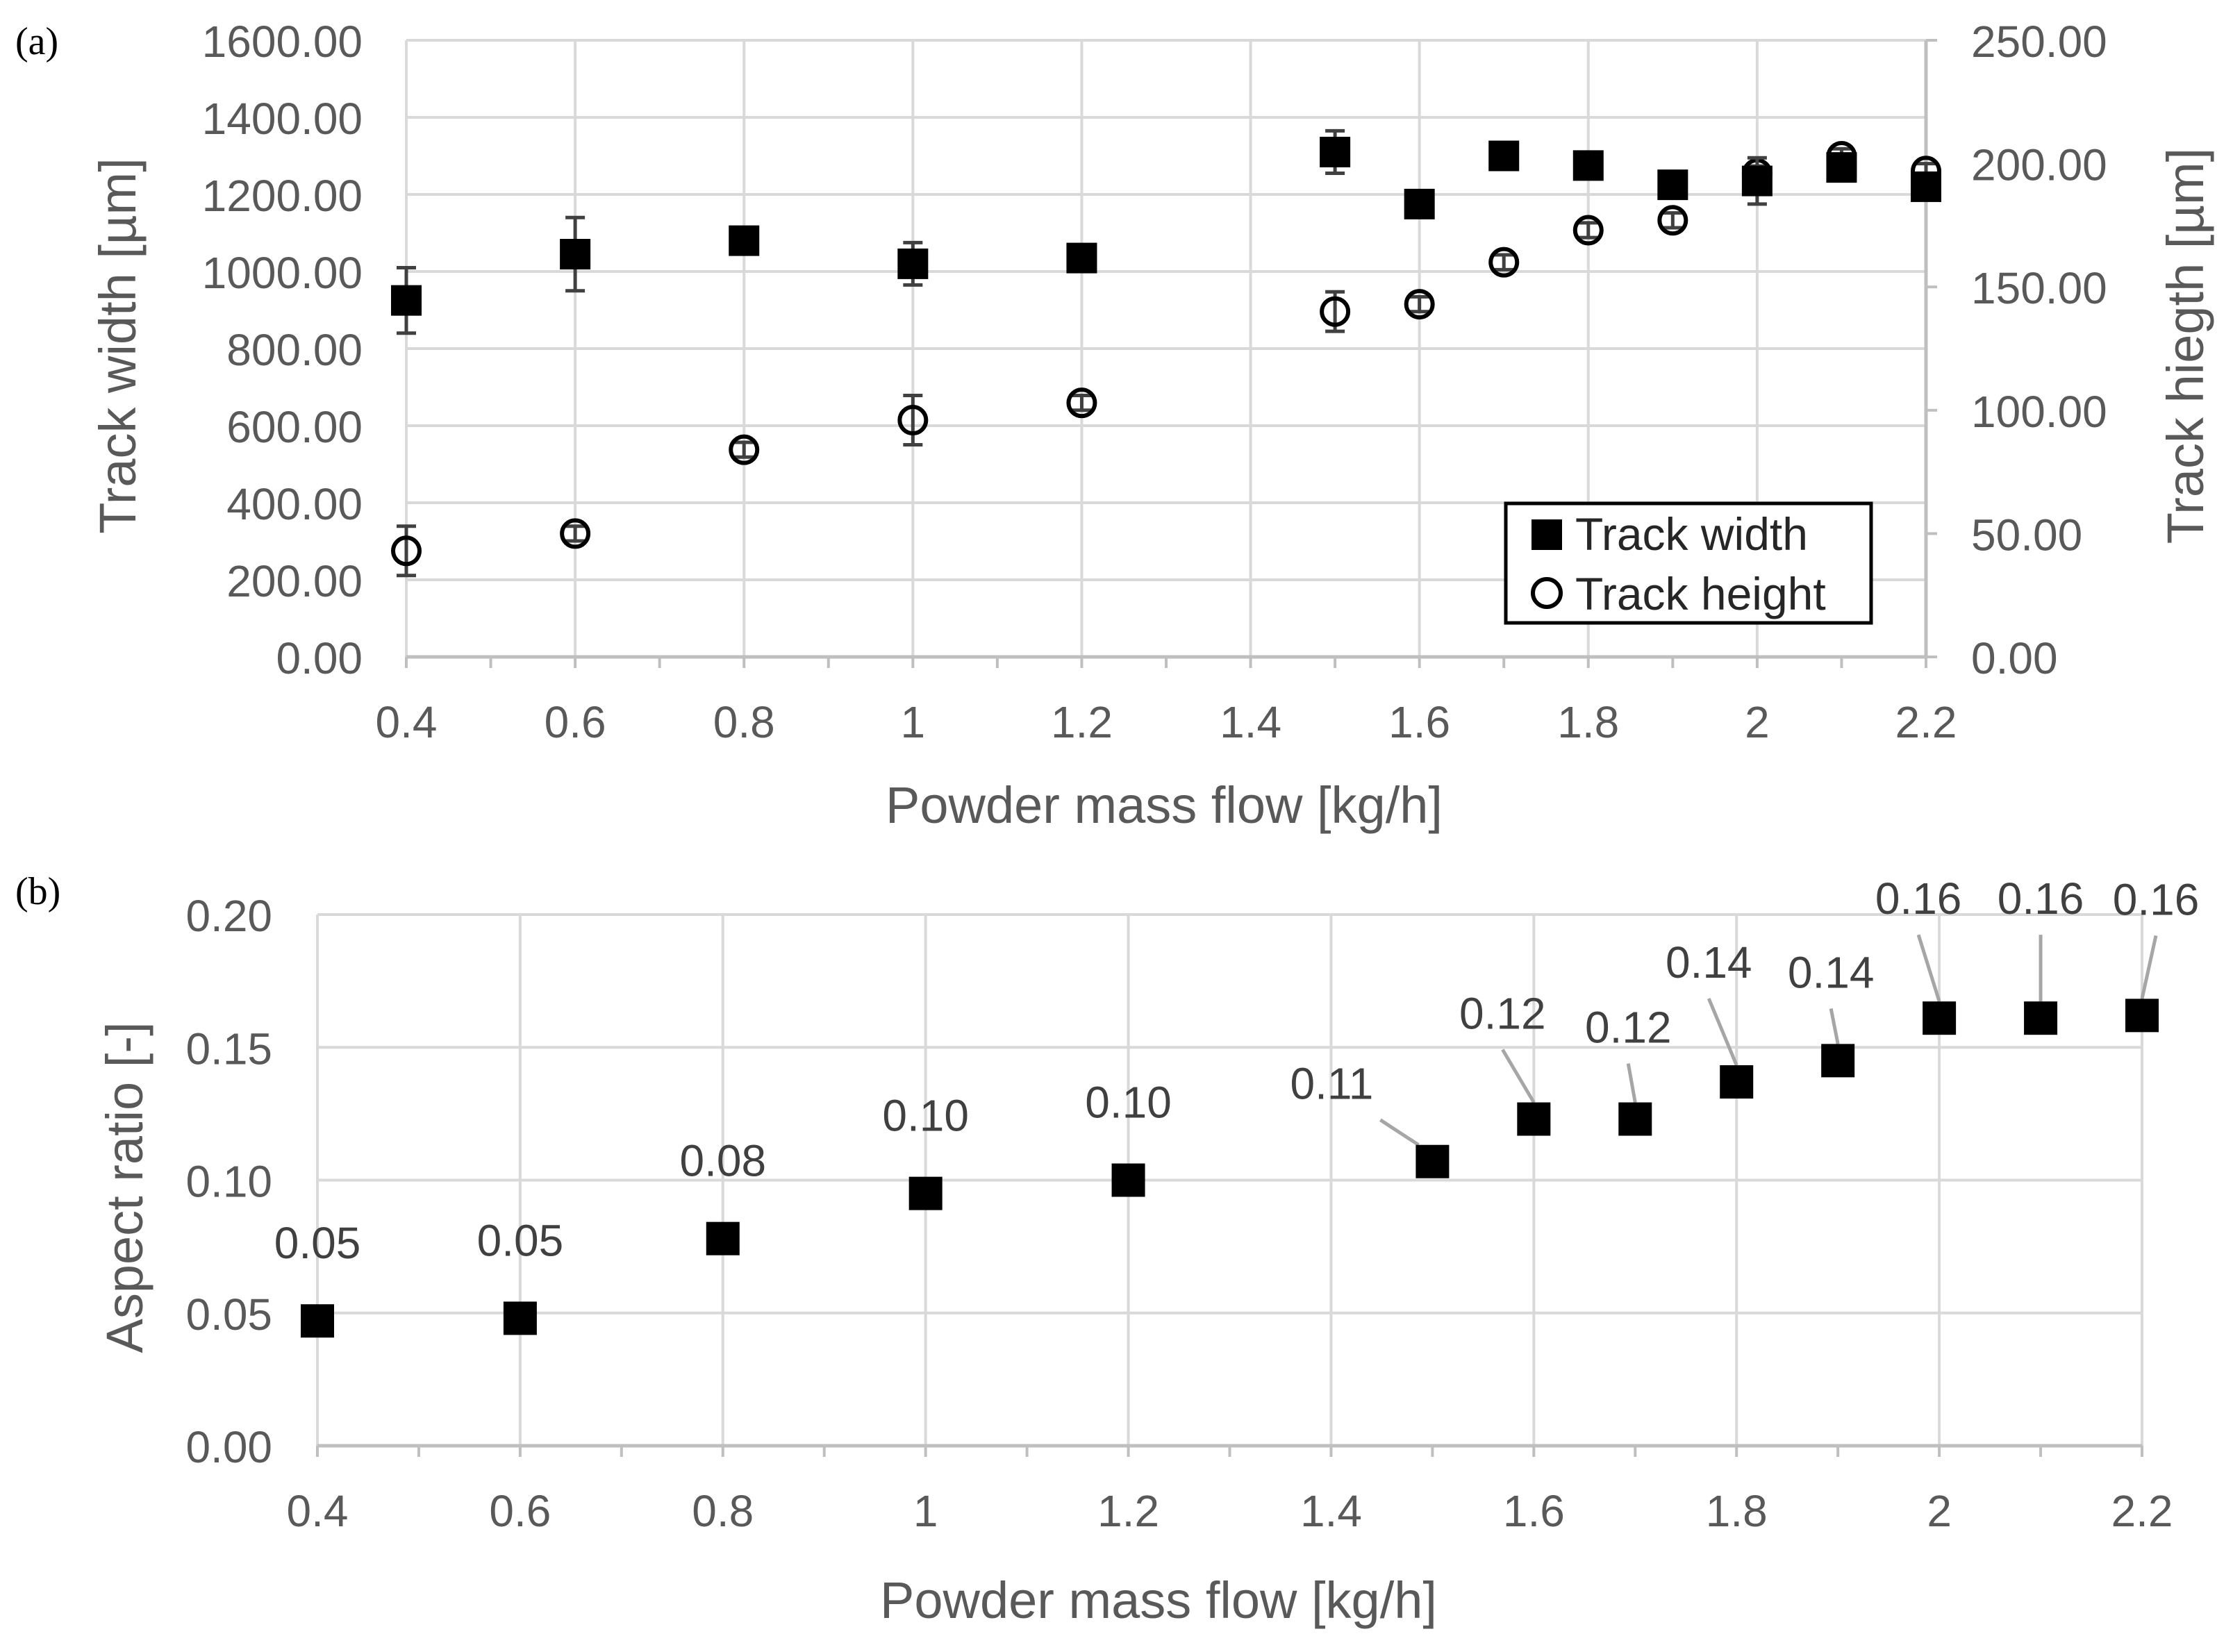 This screenshot has height=1652, width=2233. What do you see at coordinates (2016, 350) in the screenshot?
I see `panel-a-y2-ticks: 0.00 50.00 100.00 150.00 200.00 250.00` at bounding box center [2016, 350].